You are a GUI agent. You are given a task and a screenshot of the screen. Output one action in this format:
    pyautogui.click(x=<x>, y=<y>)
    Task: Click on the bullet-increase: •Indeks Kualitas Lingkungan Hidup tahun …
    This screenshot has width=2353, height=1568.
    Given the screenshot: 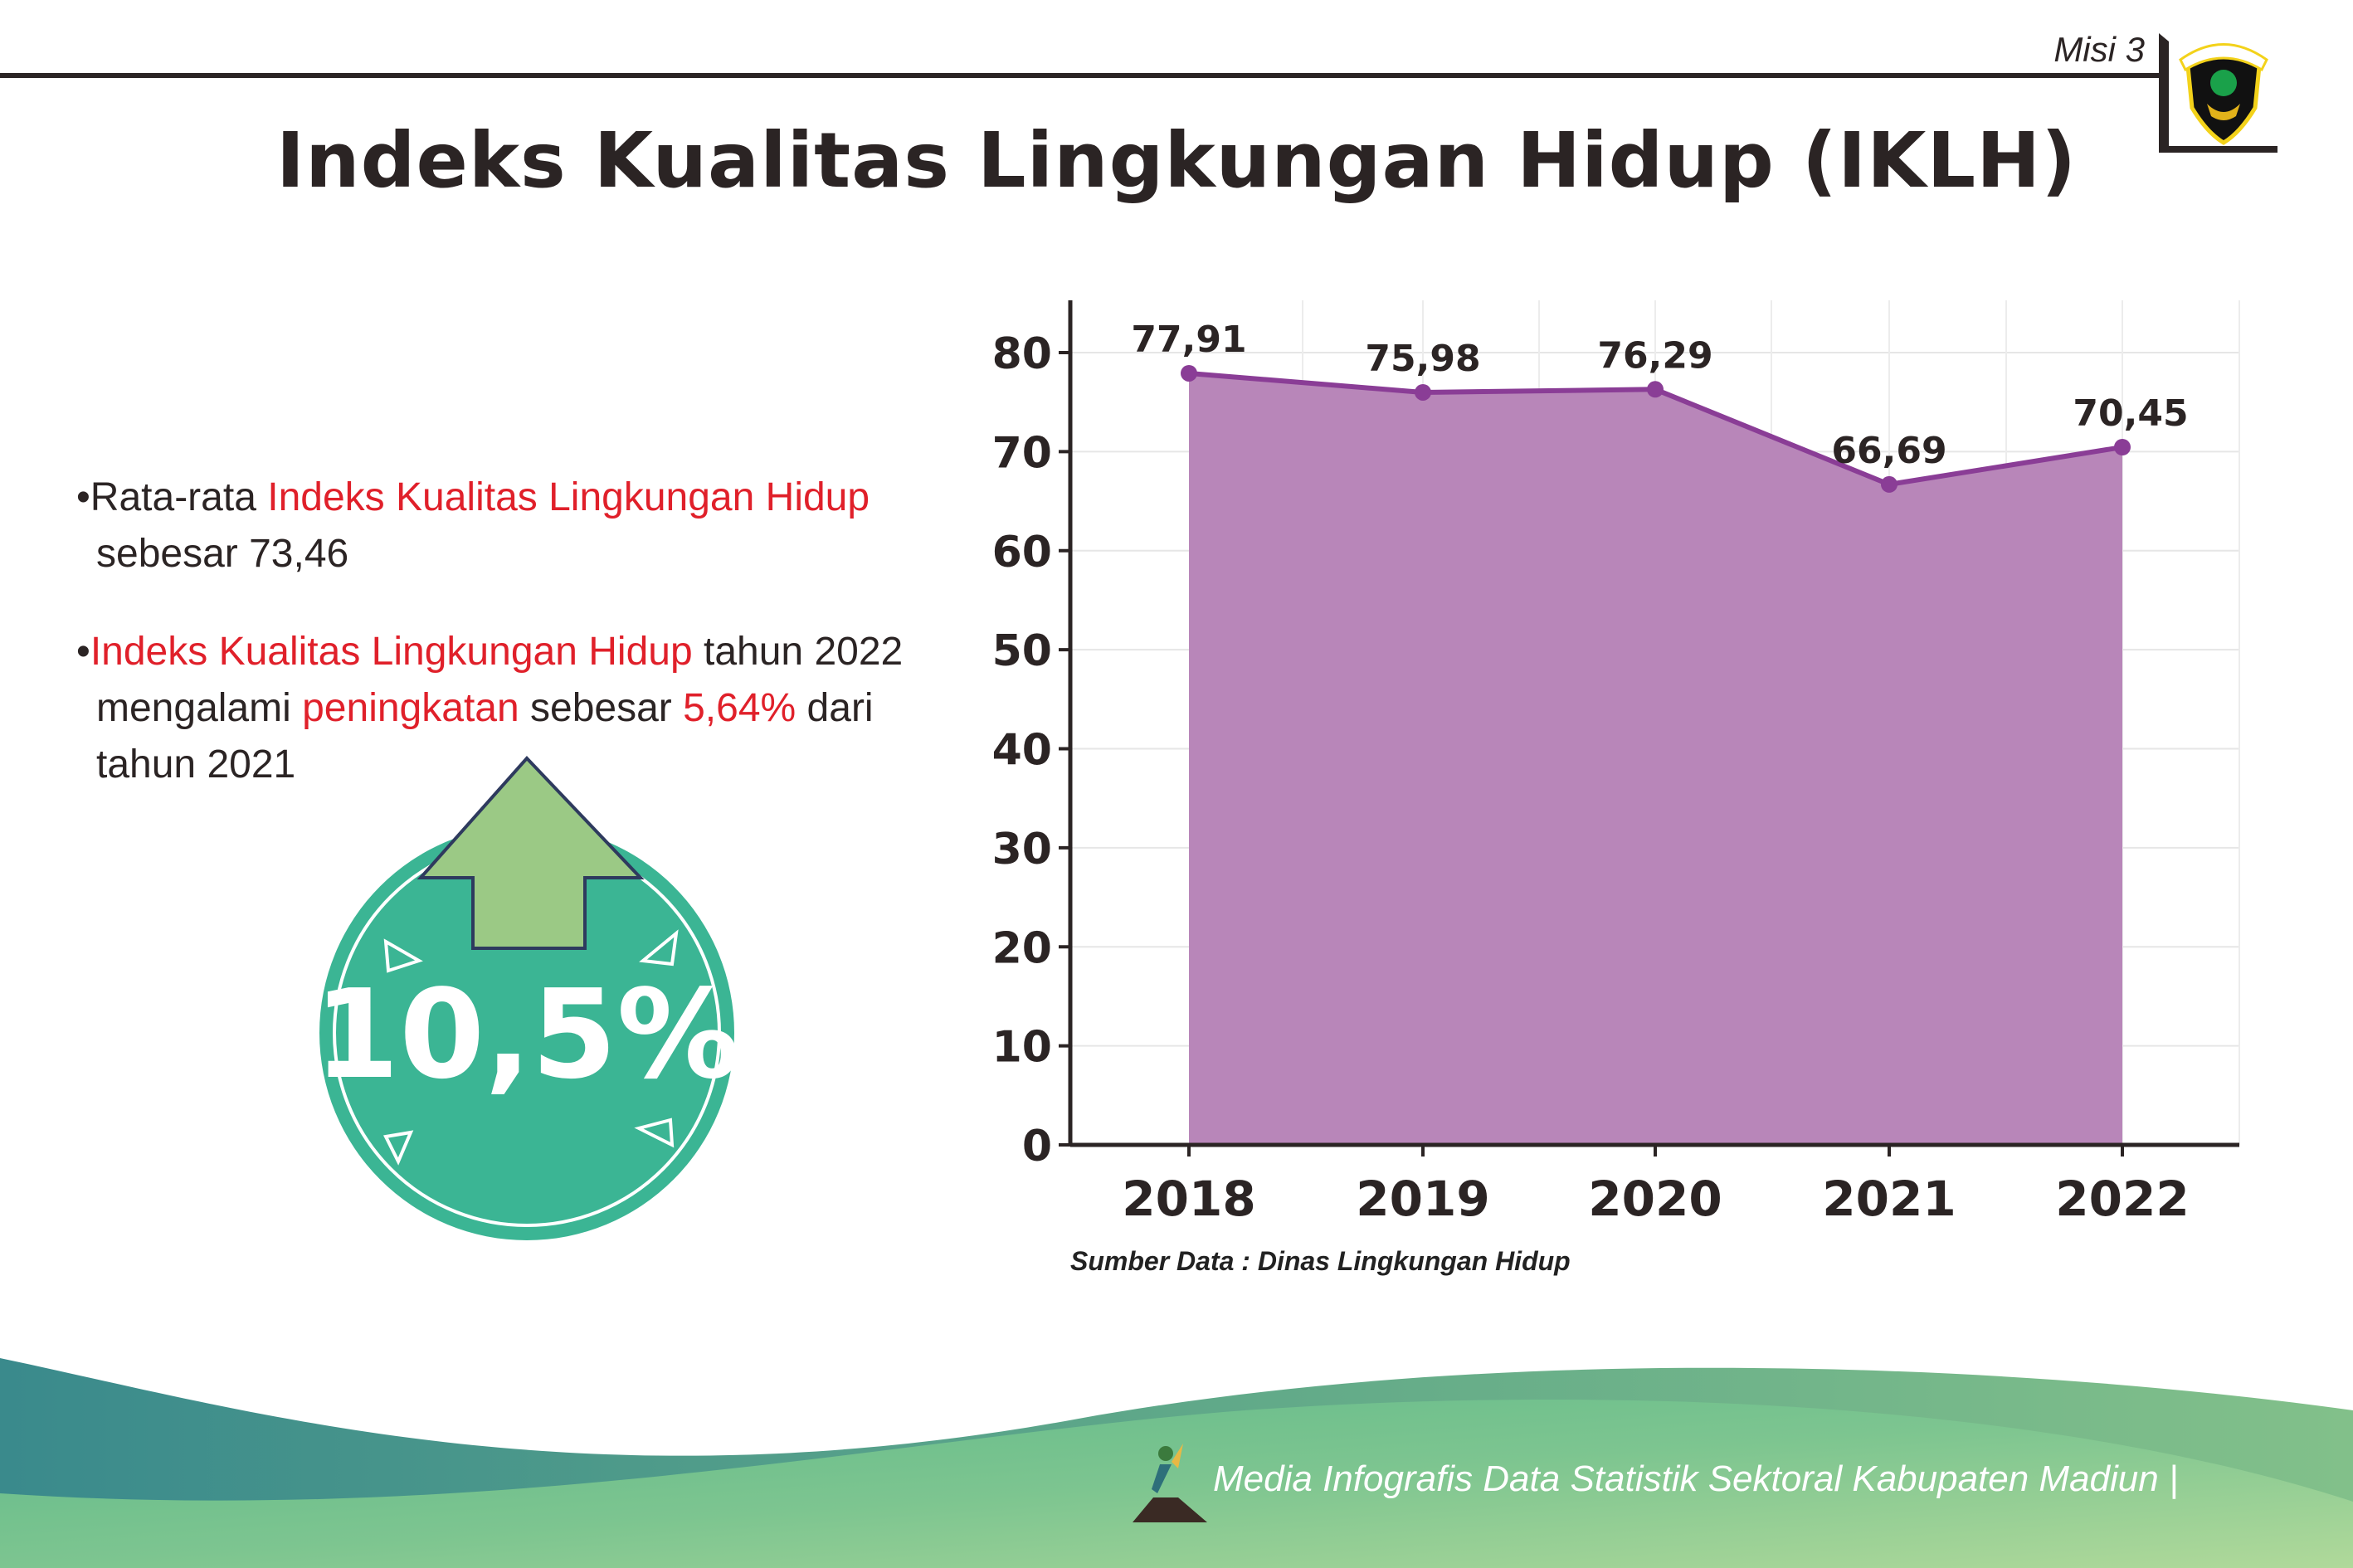 What is the action you would take?
    pyautogui.click(x=489, y=651)
    